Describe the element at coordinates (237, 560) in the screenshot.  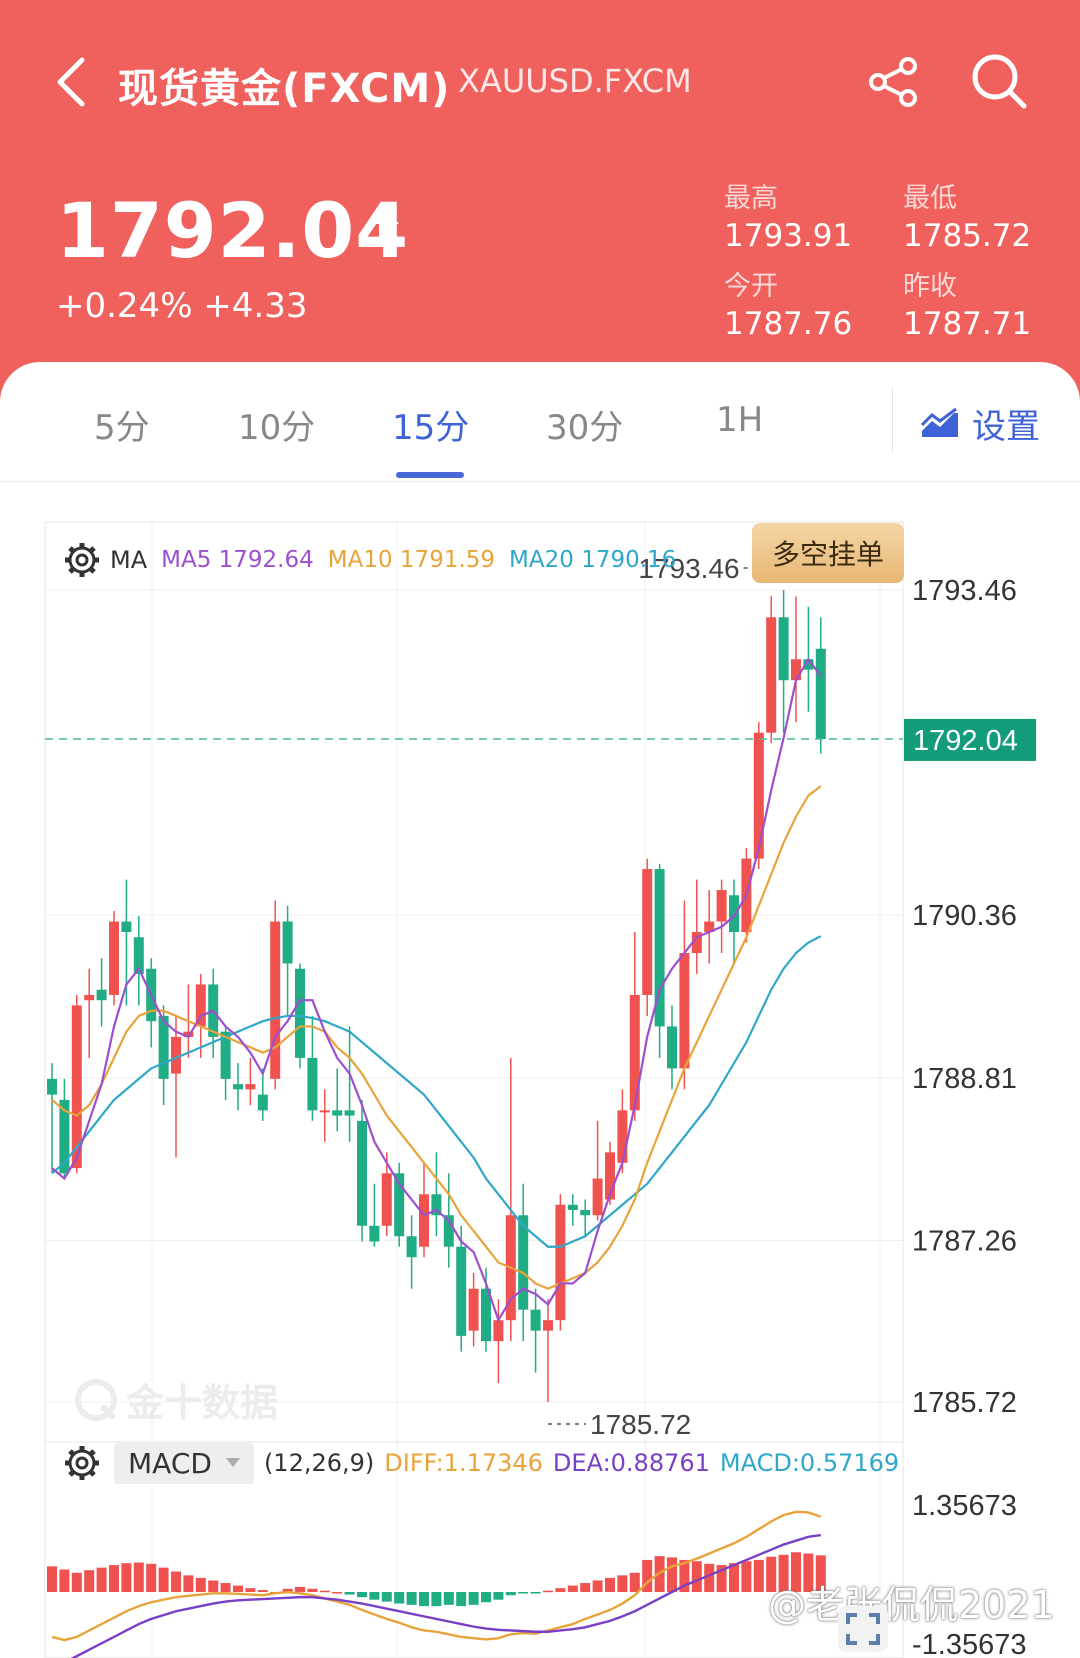
I see `ma5-value: MA5 1792.64` at that location.